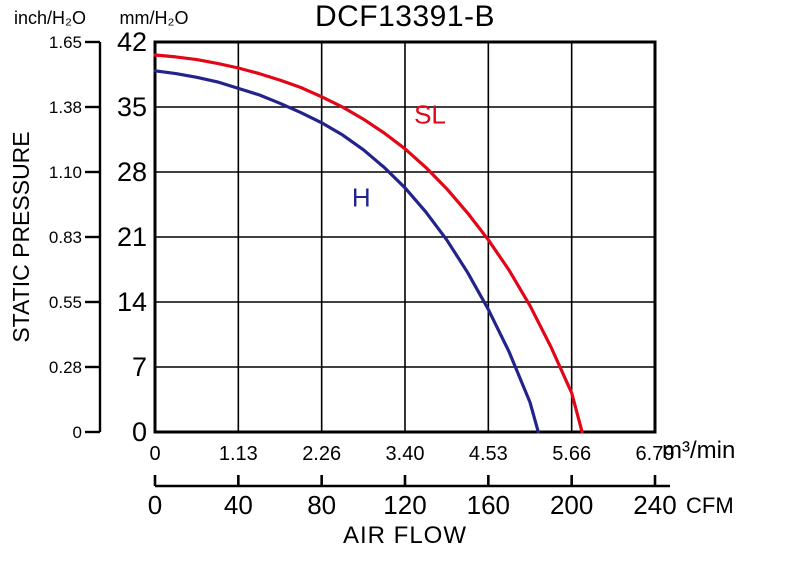  I want to click on y-primary-tick-label: 7, so click(139, 367).